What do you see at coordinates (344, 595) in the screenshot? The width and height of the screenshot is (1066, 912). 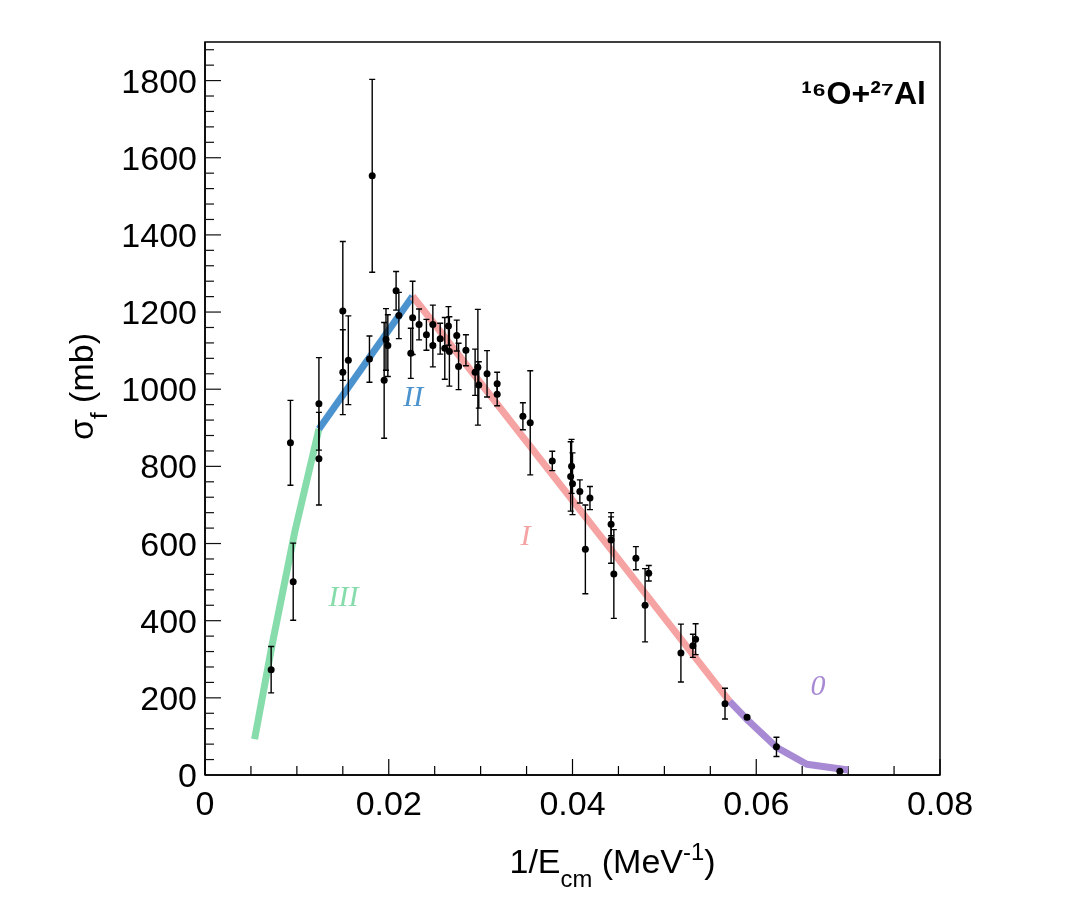 I see `series-label: III` at bounding box center [344, 595].